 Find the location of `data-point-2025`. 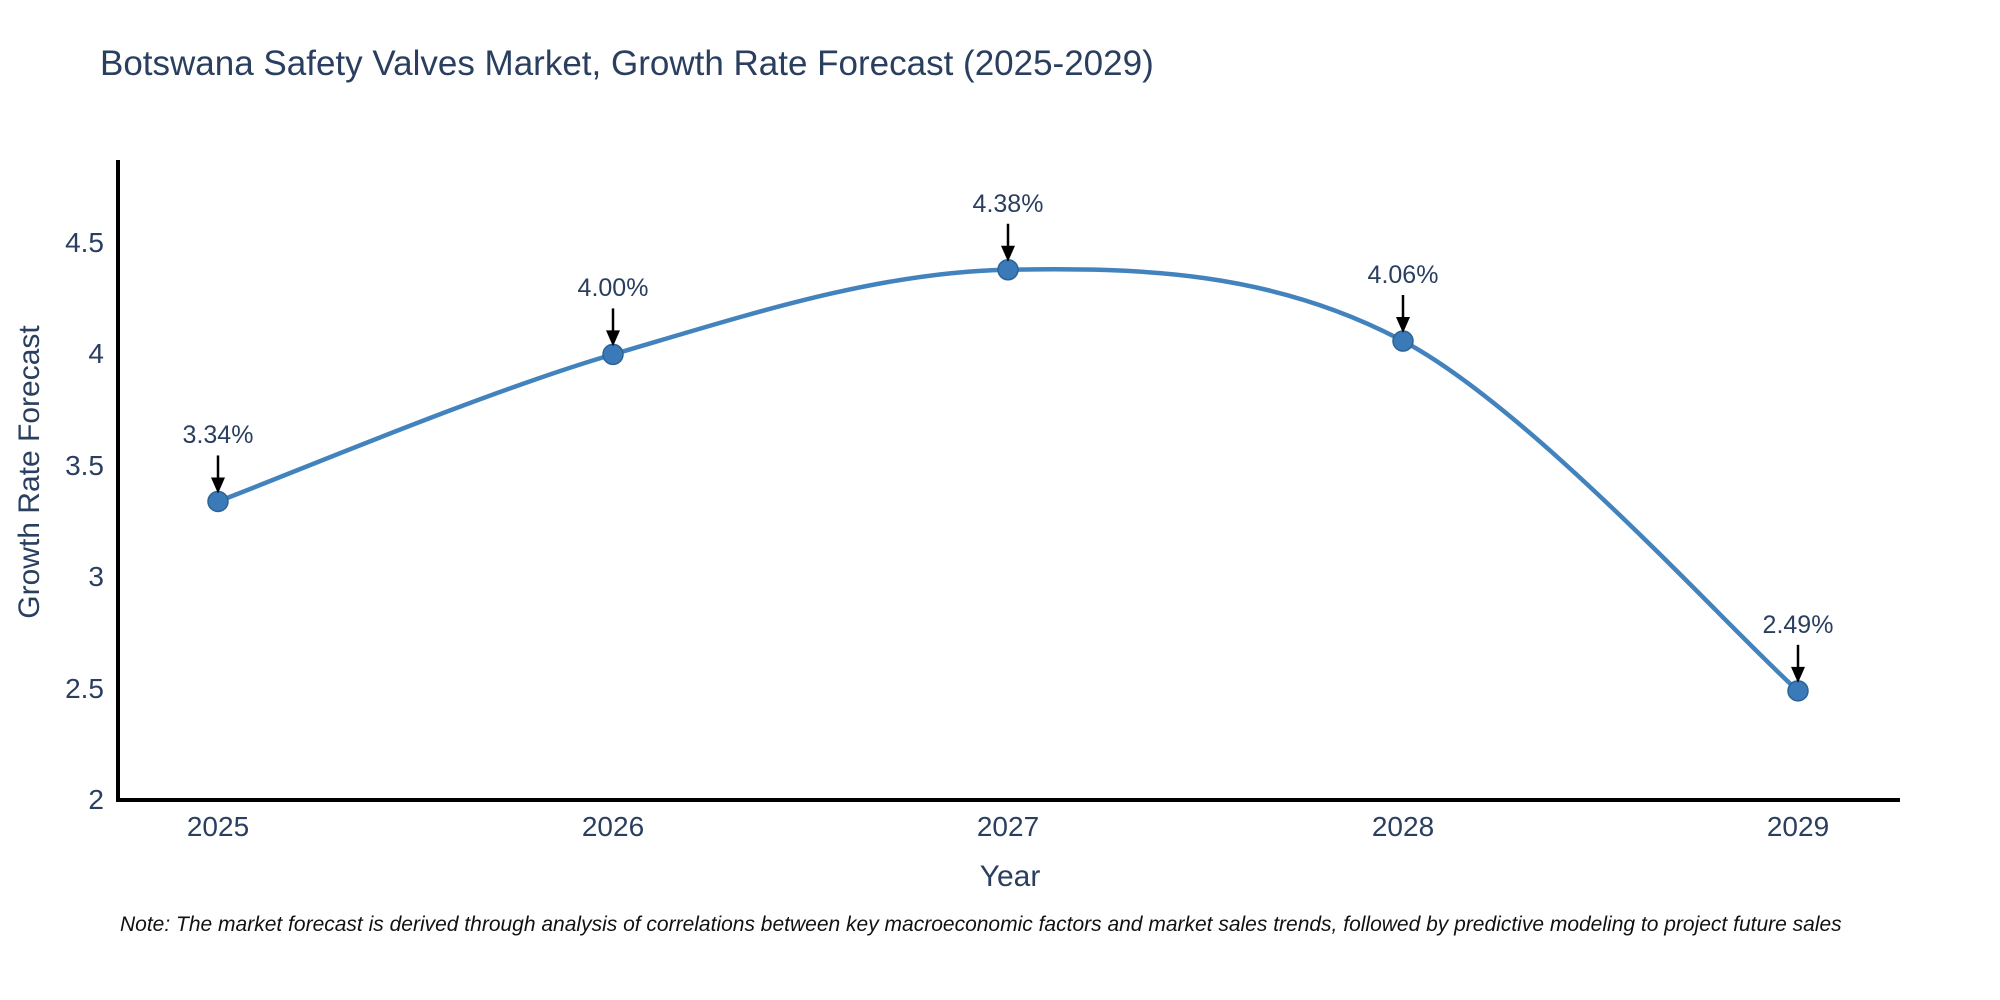

data-point-2025 is located at coordinates (218, 501).